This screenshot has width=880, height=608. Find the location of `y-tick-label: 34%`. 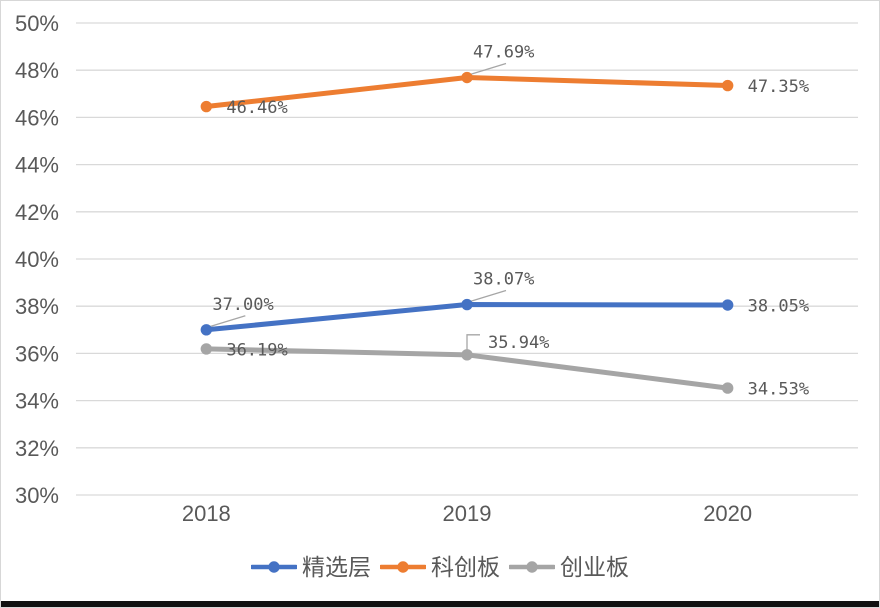

y-tick-label: 34% is located at coordinates (37, 401).